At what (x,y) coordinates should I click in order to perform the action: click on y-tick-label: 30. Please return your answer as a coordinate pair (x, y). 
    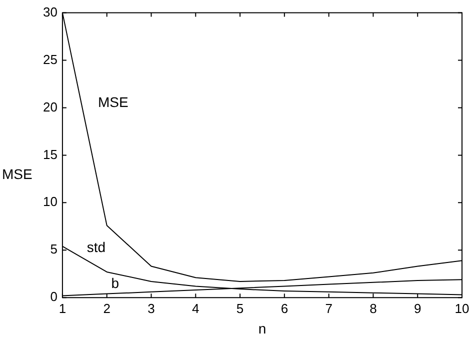
    Looking at the image, I should click on (50, 12).